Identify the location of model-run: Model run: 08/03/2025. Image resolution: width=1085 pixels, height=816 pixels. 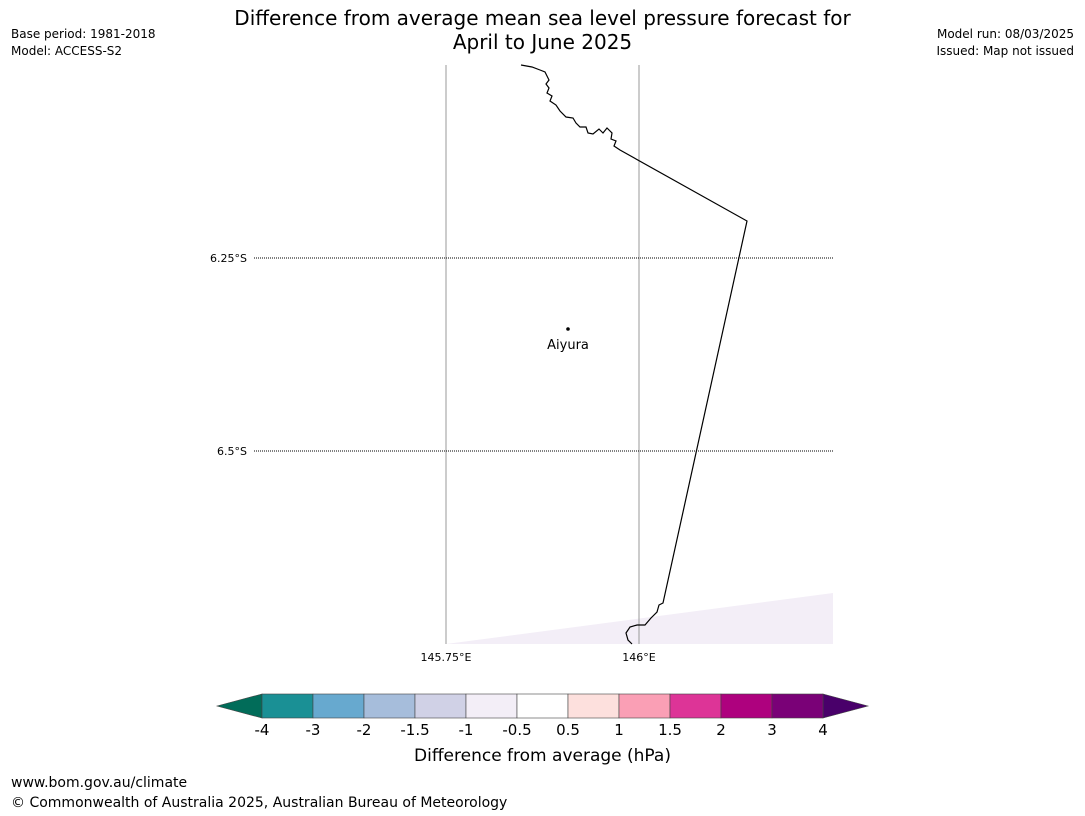
(1005, 34).